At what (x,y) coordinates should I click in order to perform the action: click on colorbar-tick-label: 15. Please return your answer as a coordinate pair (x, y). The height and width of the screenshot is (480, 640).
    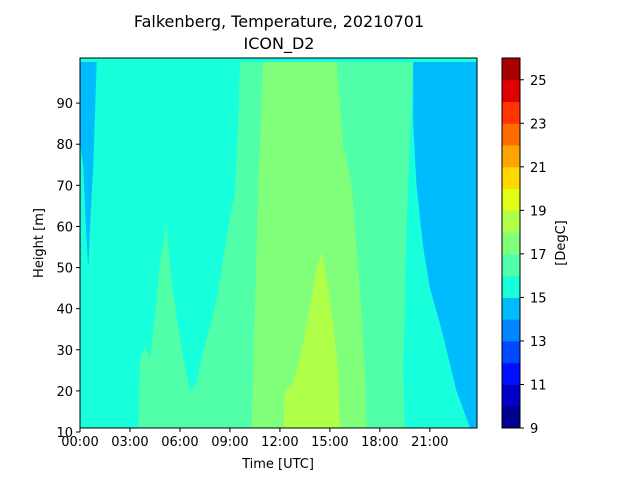
    Looking at the image, I should click on (538, 298).